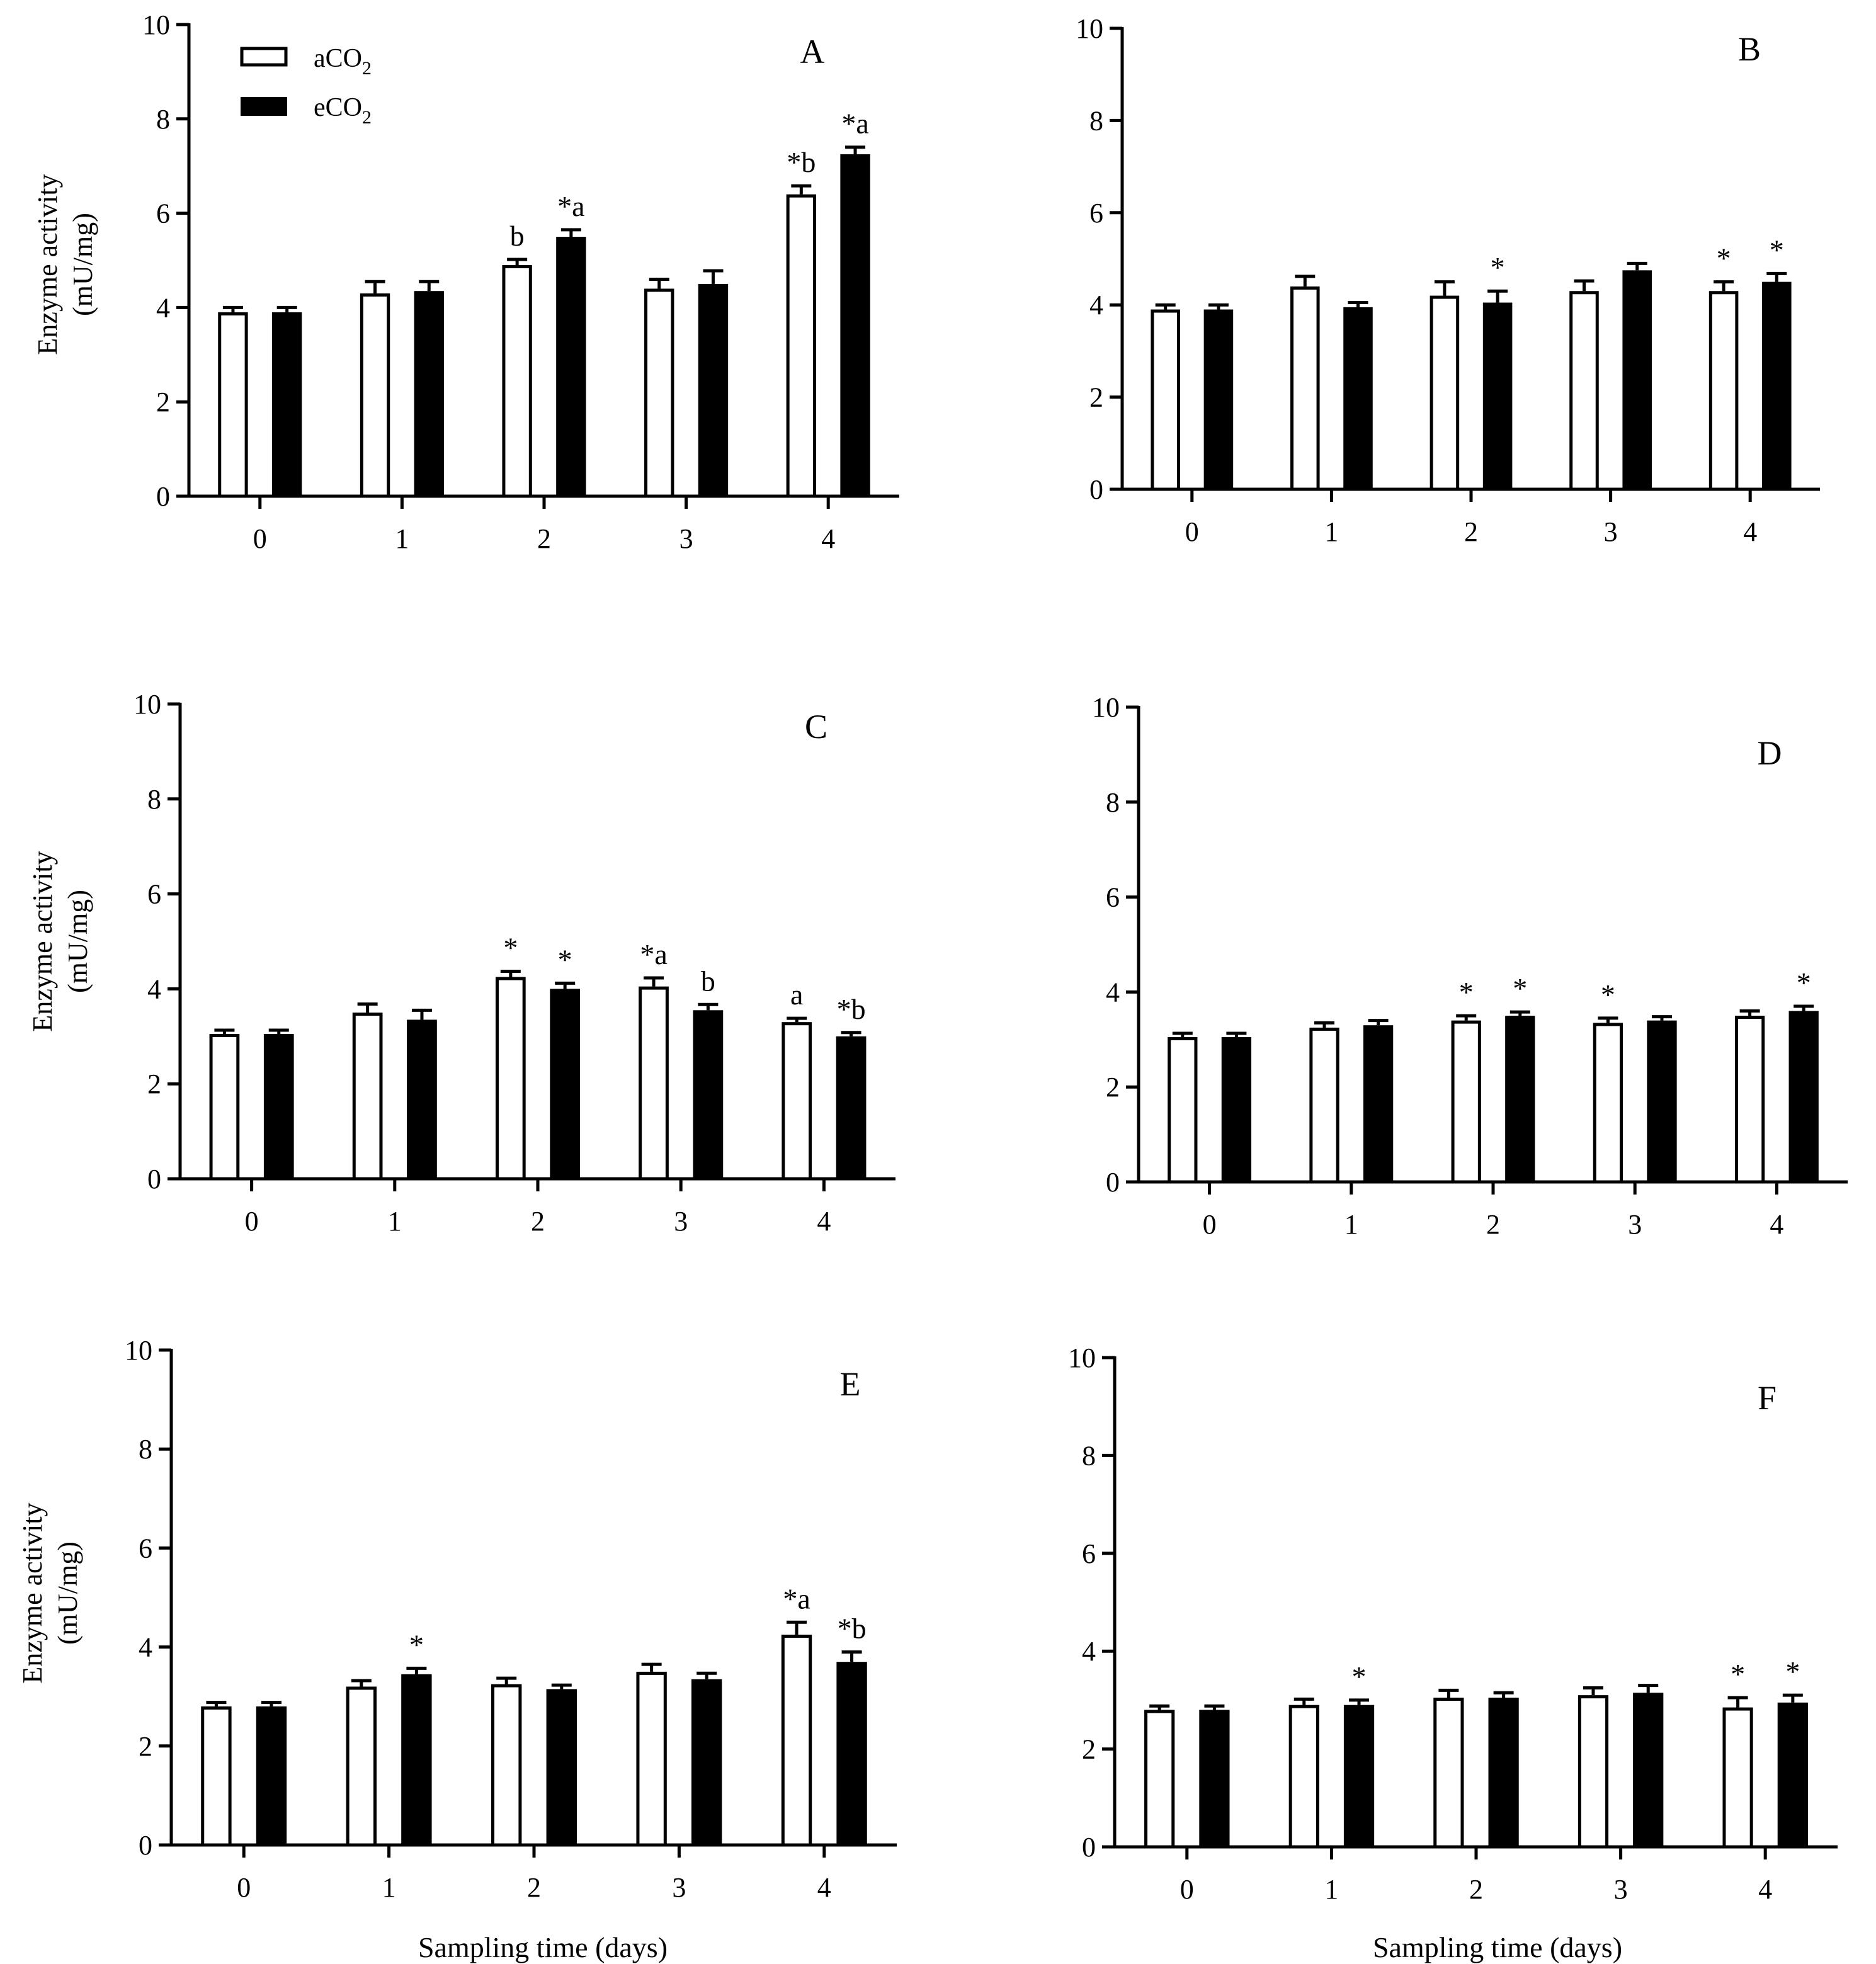 The image size is (1876, 1964). I want to click on panel-b-ytick-label-8: 8, so click(1096, 120).